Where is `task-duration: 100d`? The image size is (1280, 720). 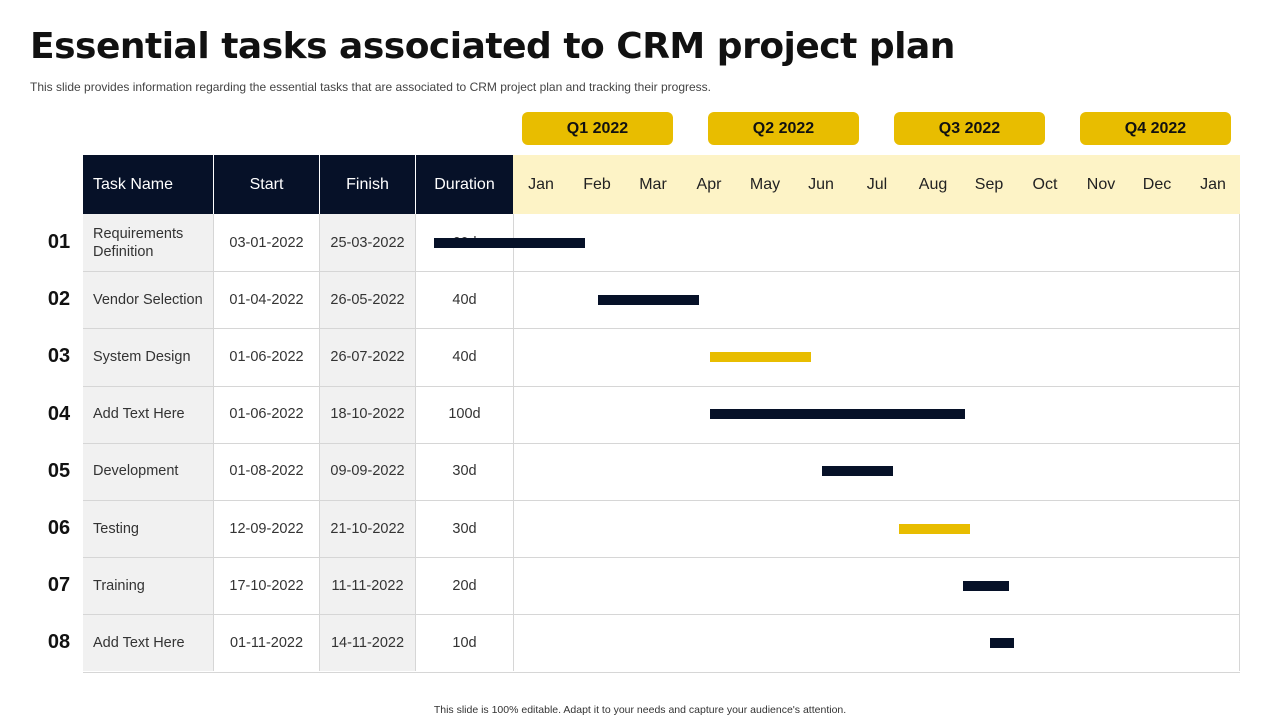 task-duration: 100d is located at coordinates (464, 414).